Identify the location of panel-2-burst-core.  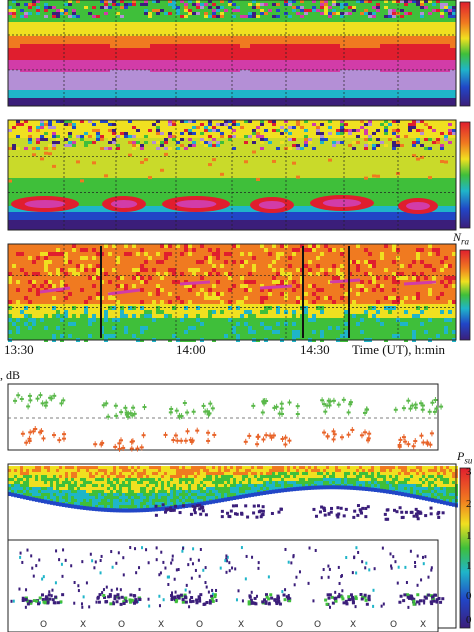
(196, 204).